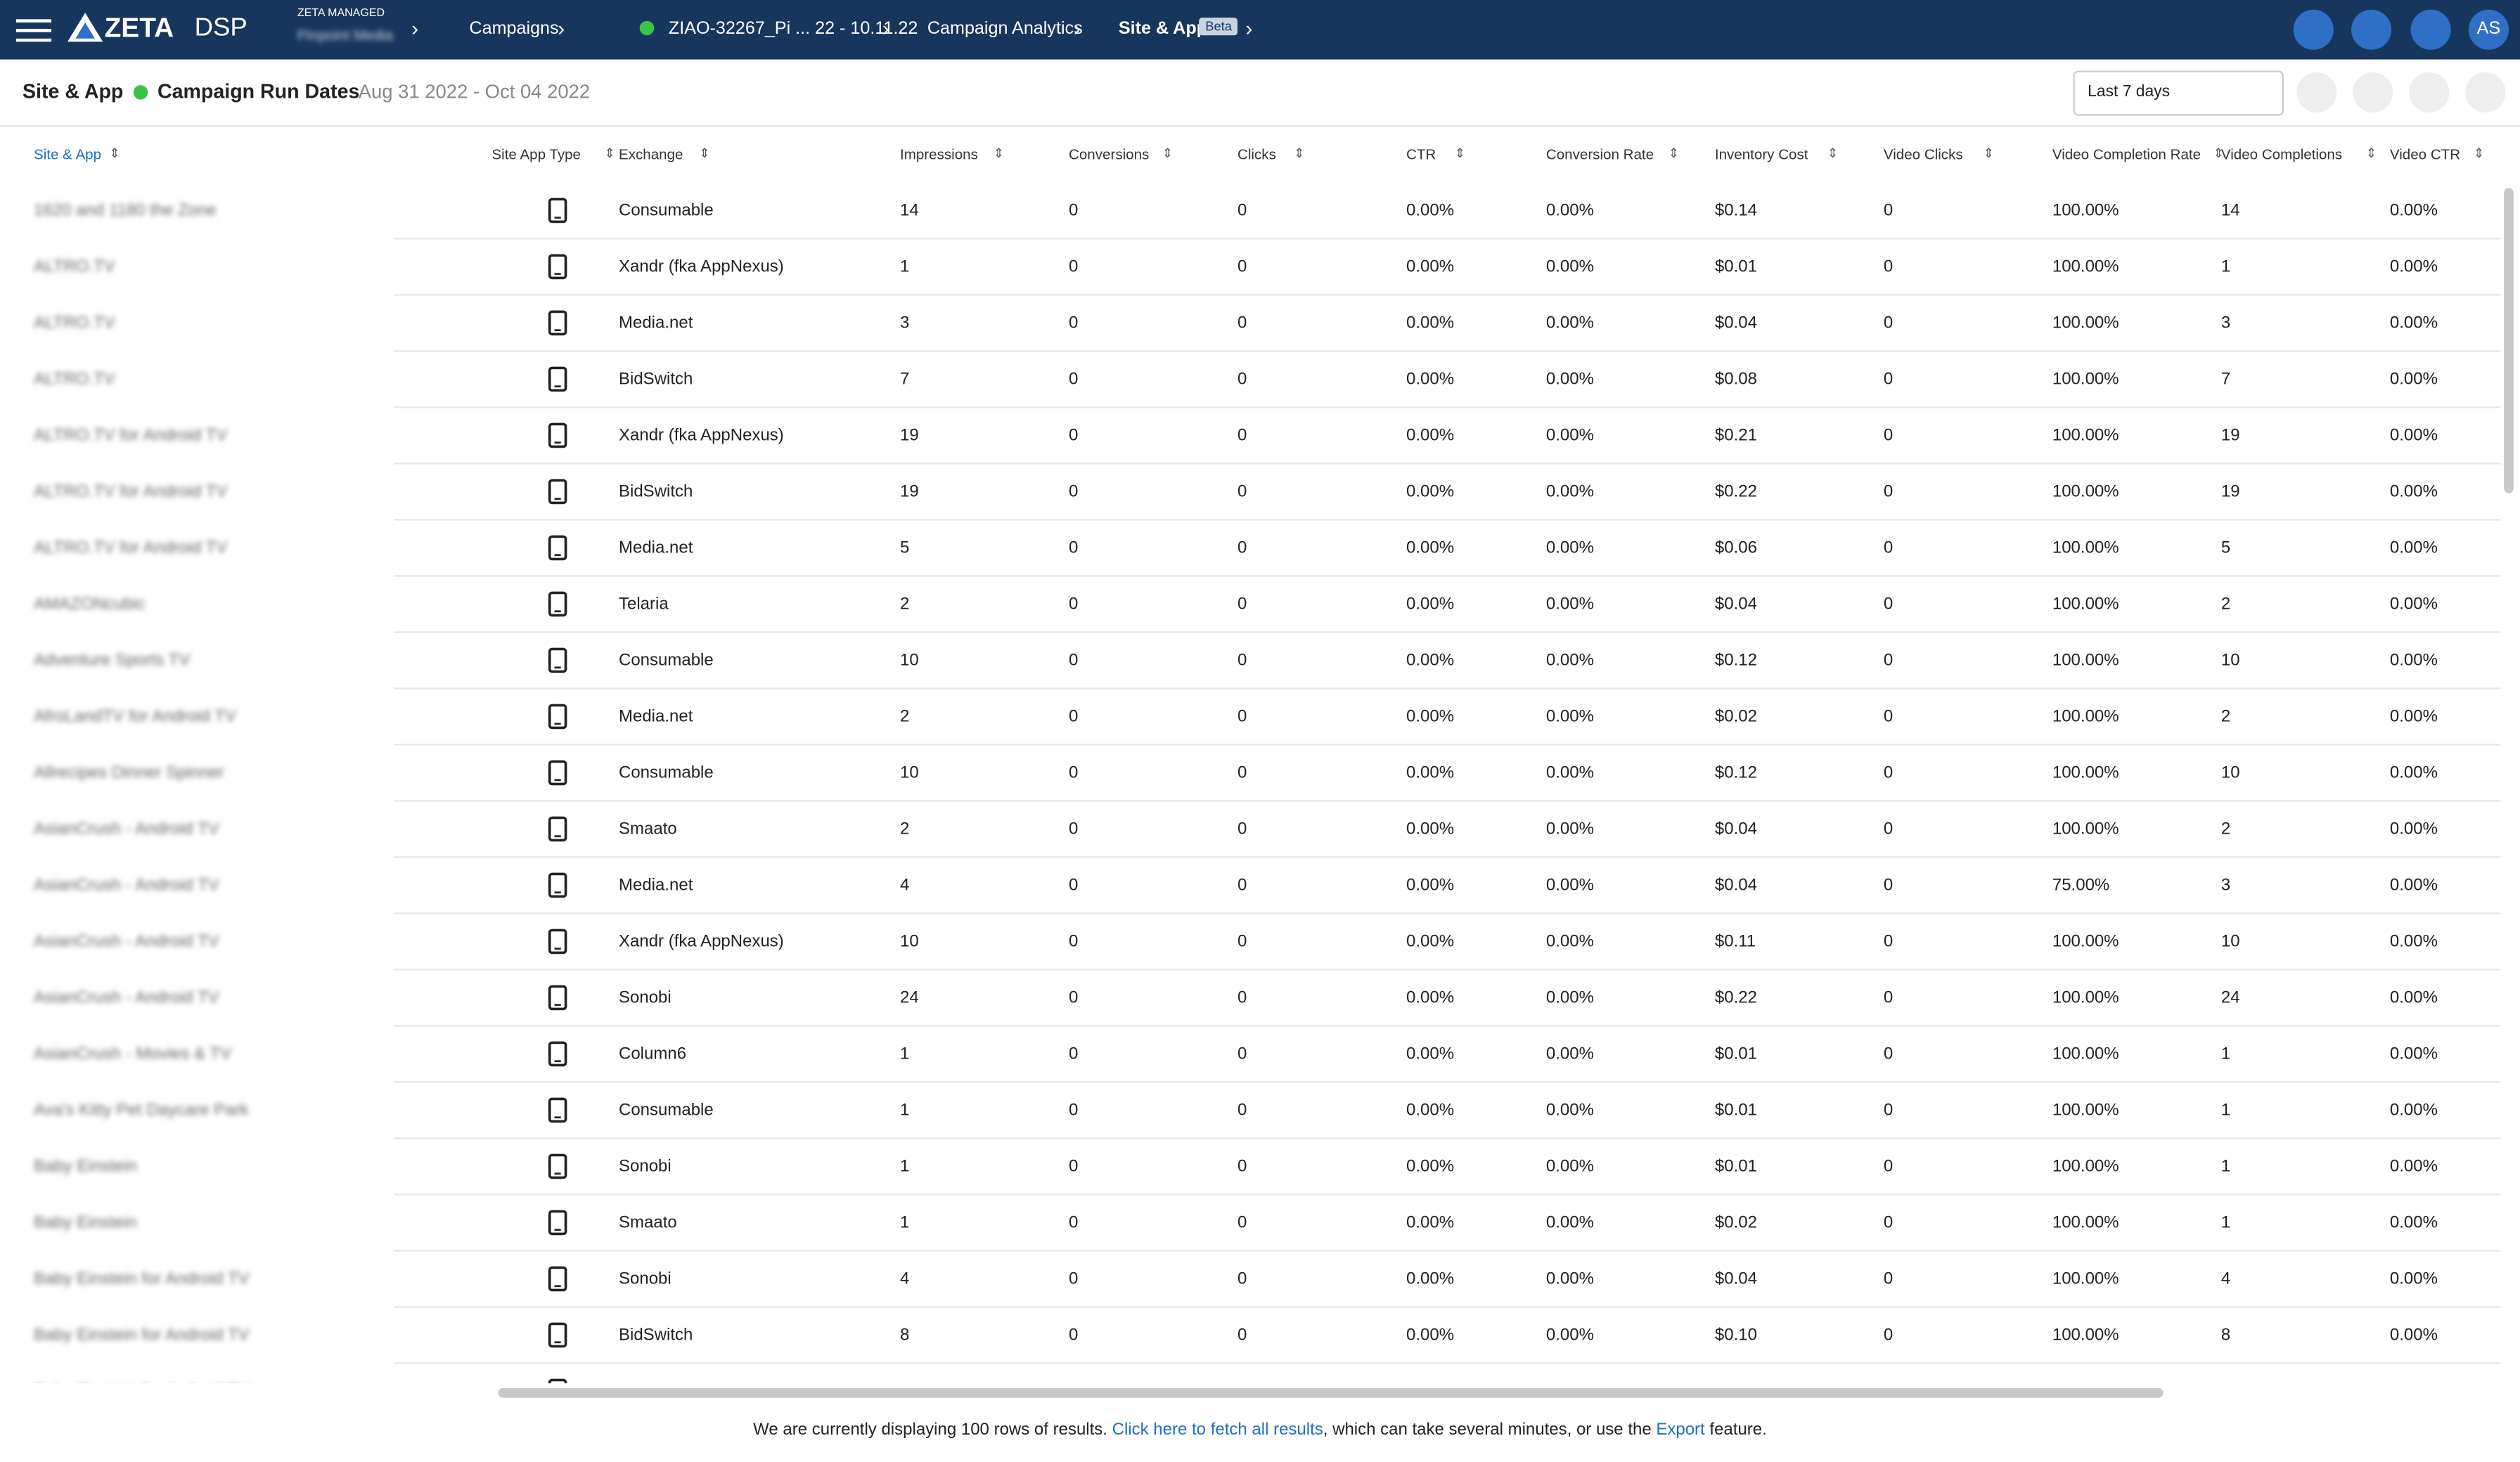  I want to click on cell: $0.12, so click(1736, 660).